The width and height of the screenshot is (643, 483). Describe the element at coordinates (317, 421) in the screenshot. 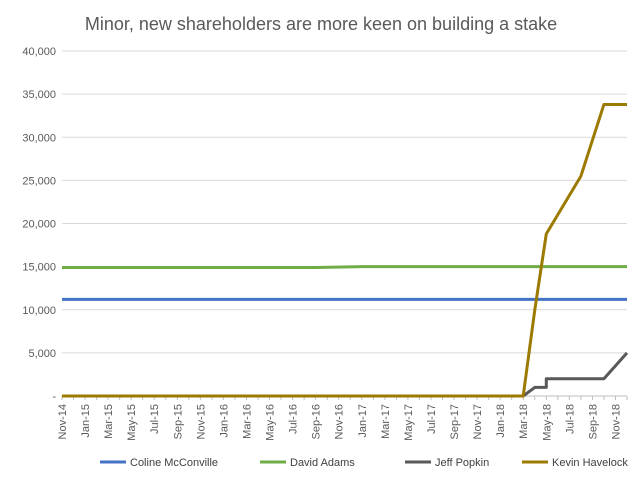

I see `x-tick-label: Sep-16` at that location.